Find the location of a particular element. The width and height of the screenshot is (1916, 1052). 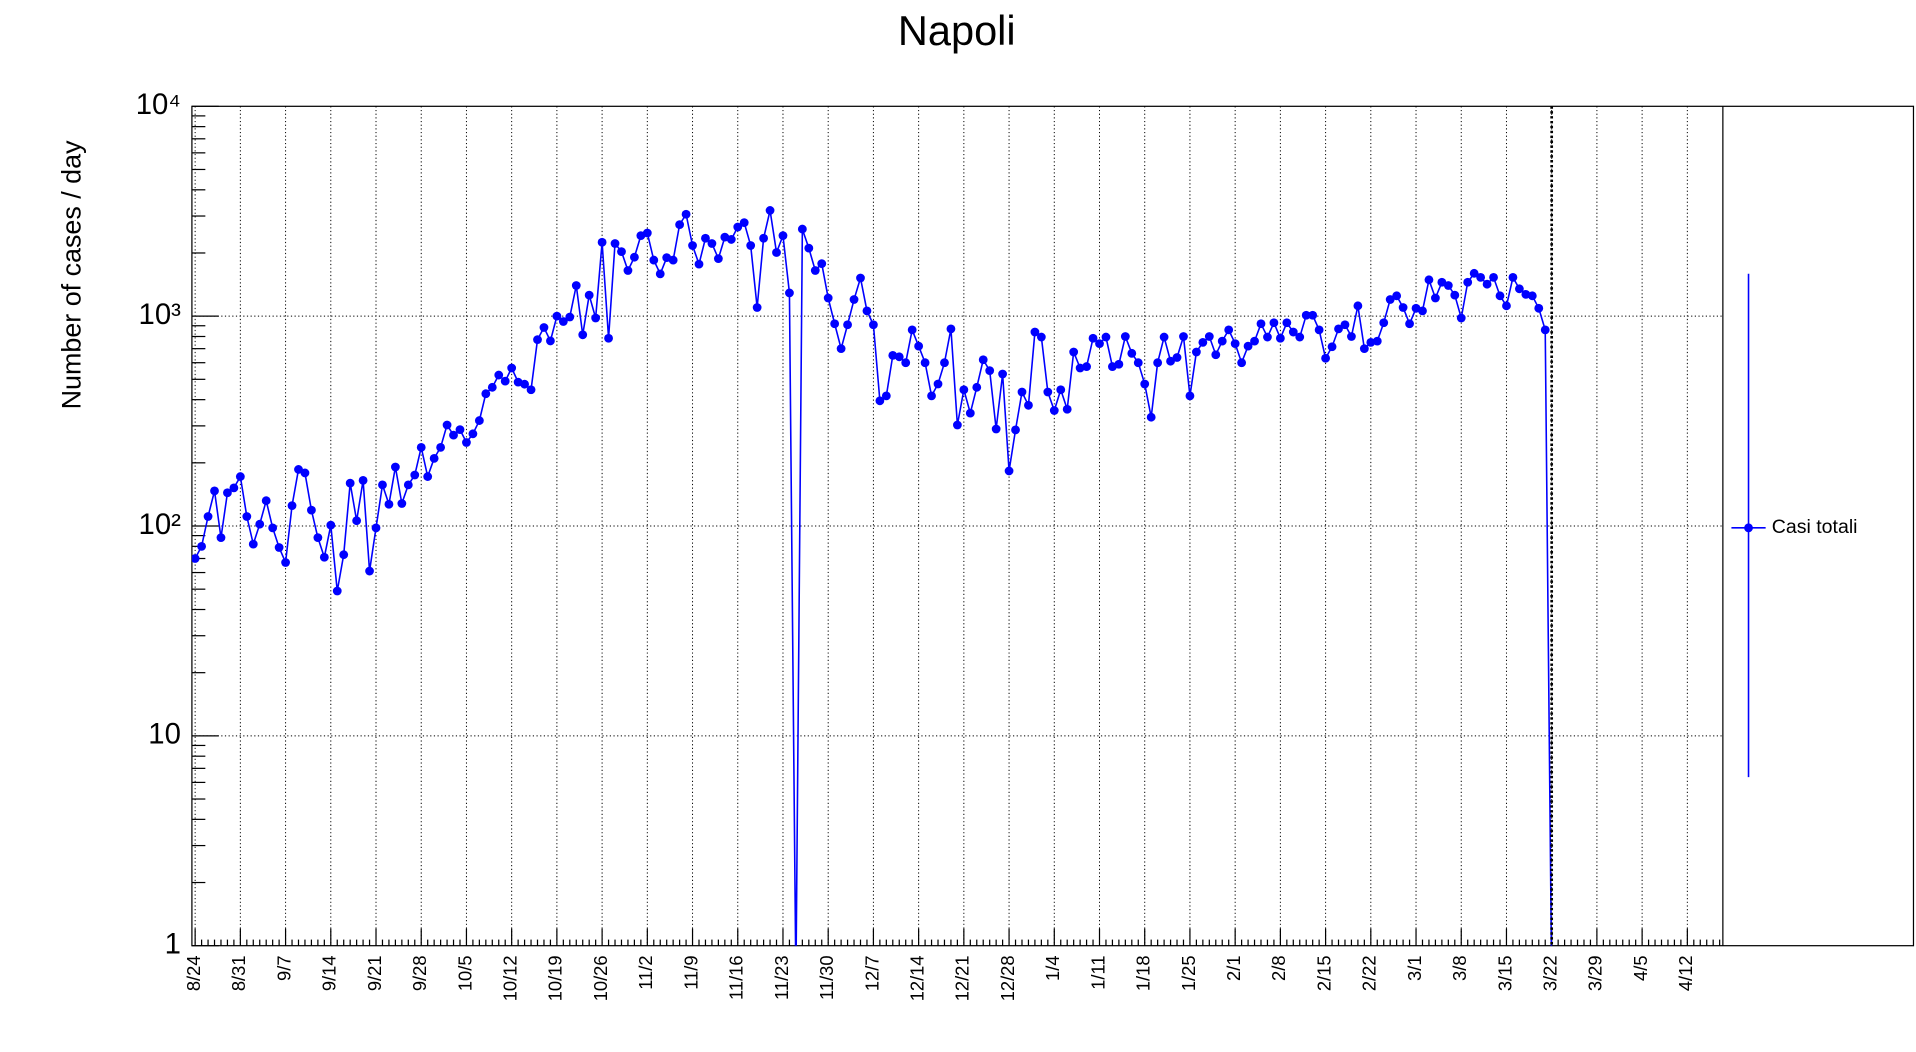

x-tick-label: 11/30 is located at coordinates (826, 977).